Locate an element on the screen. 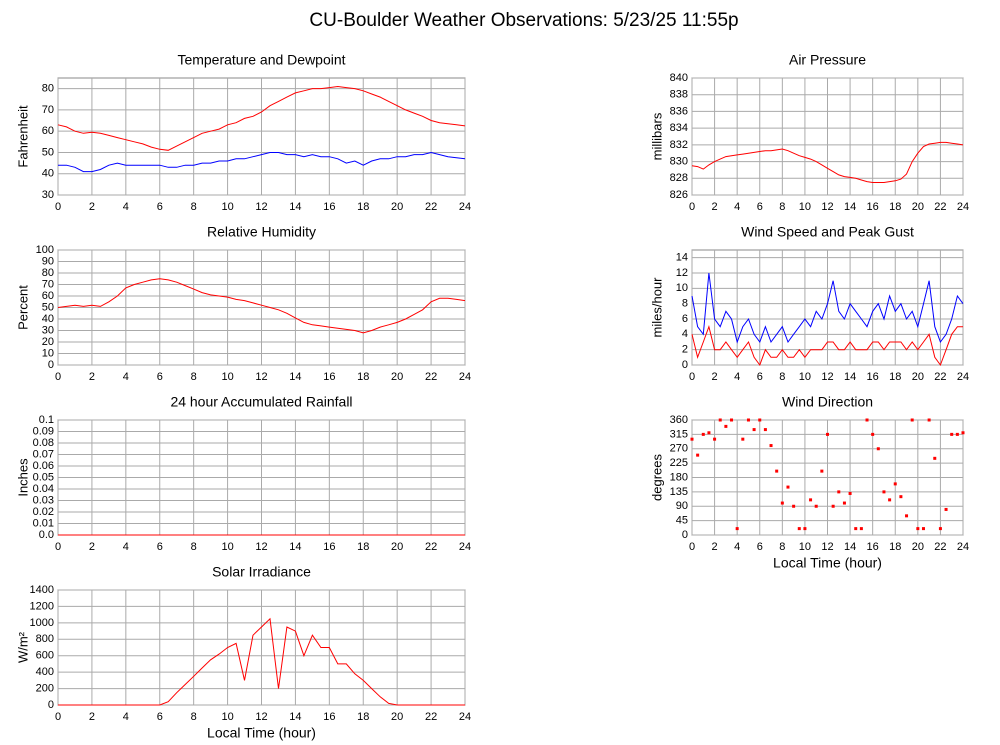 This screenshot has height=745, width=1000. y-tick-label: 836 is located at coordinates (679, 111).